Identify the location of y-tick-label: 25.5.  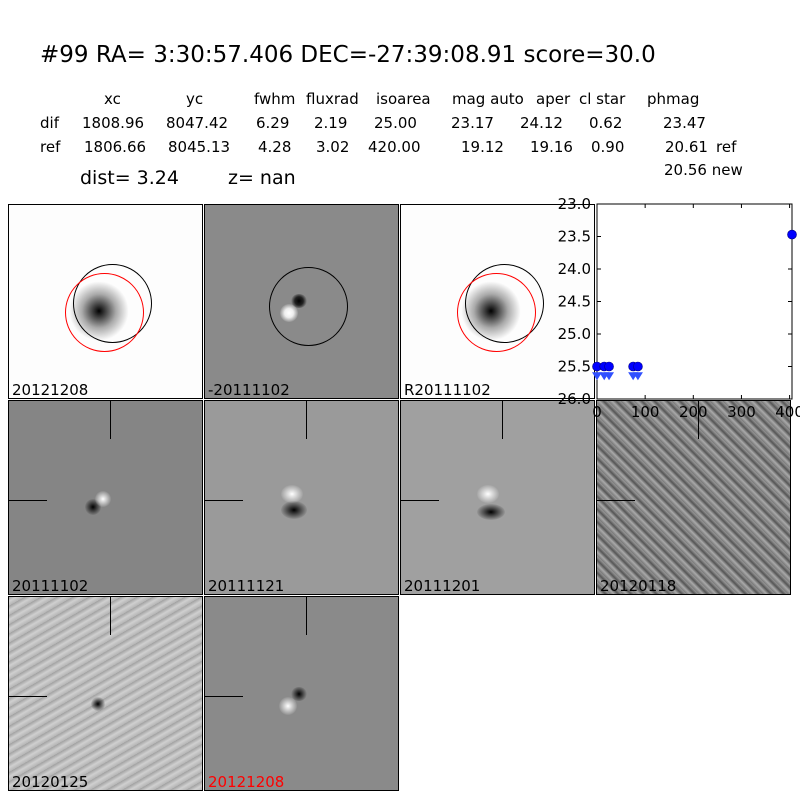
(574, 367).